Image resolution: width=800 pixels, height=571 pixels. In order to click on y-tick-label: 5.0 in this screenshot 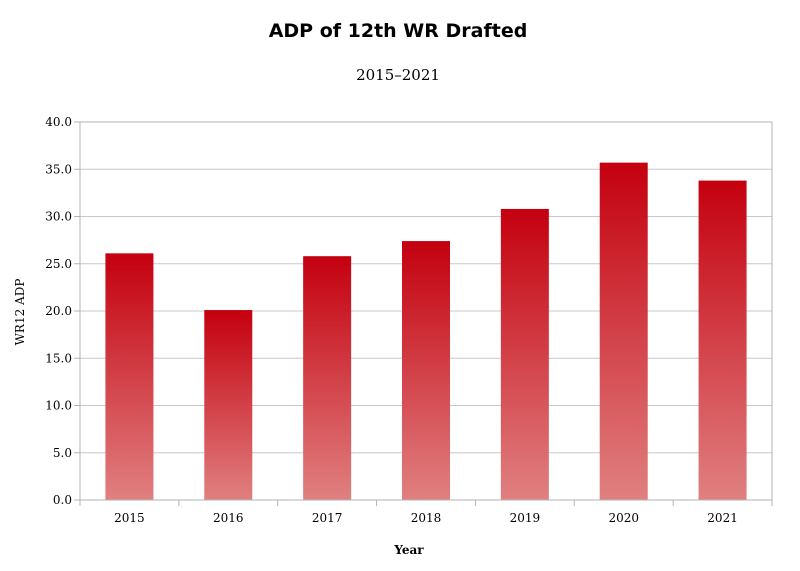, I will do `click(62, 453)`.